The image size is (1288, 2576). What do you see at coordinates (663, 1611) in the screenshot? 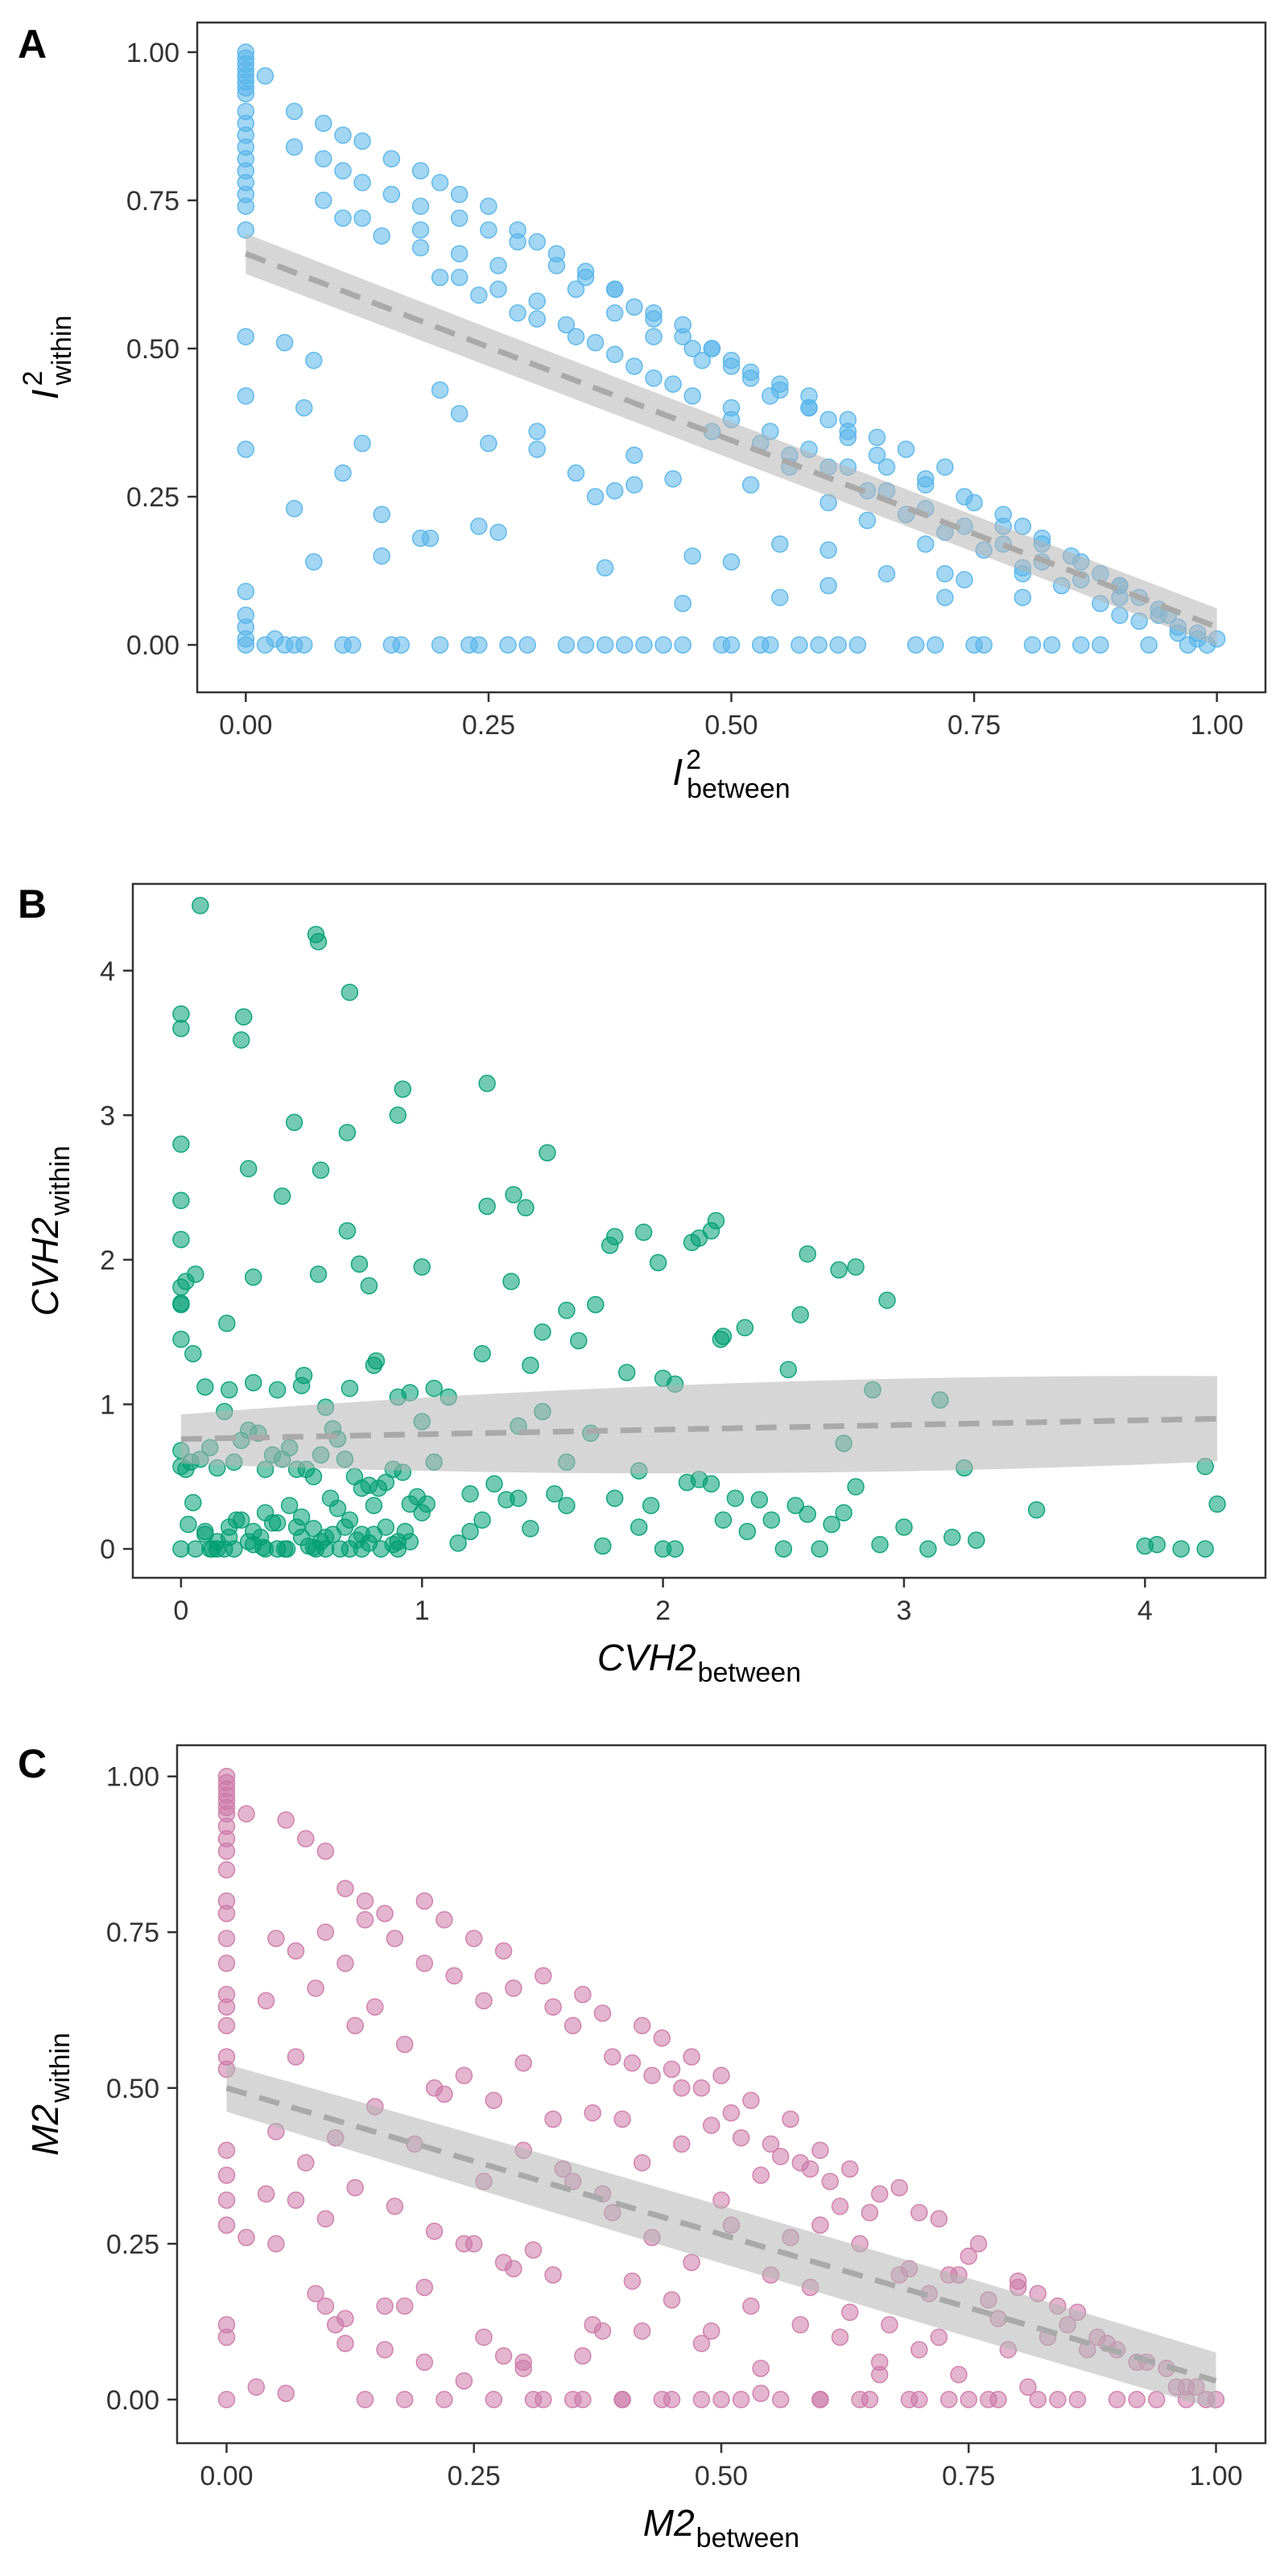
I see `x-tick-label: 2` at bounding box center [663, 1611].